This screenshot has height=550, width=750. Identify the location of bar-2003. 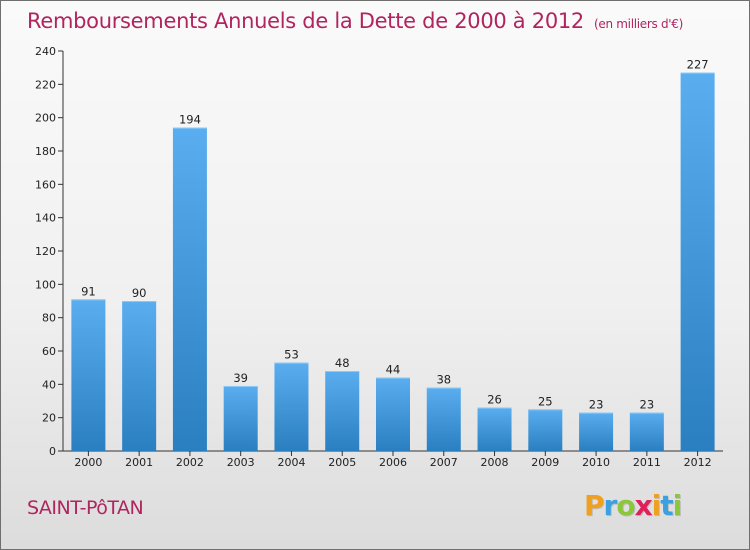
(240, 418).